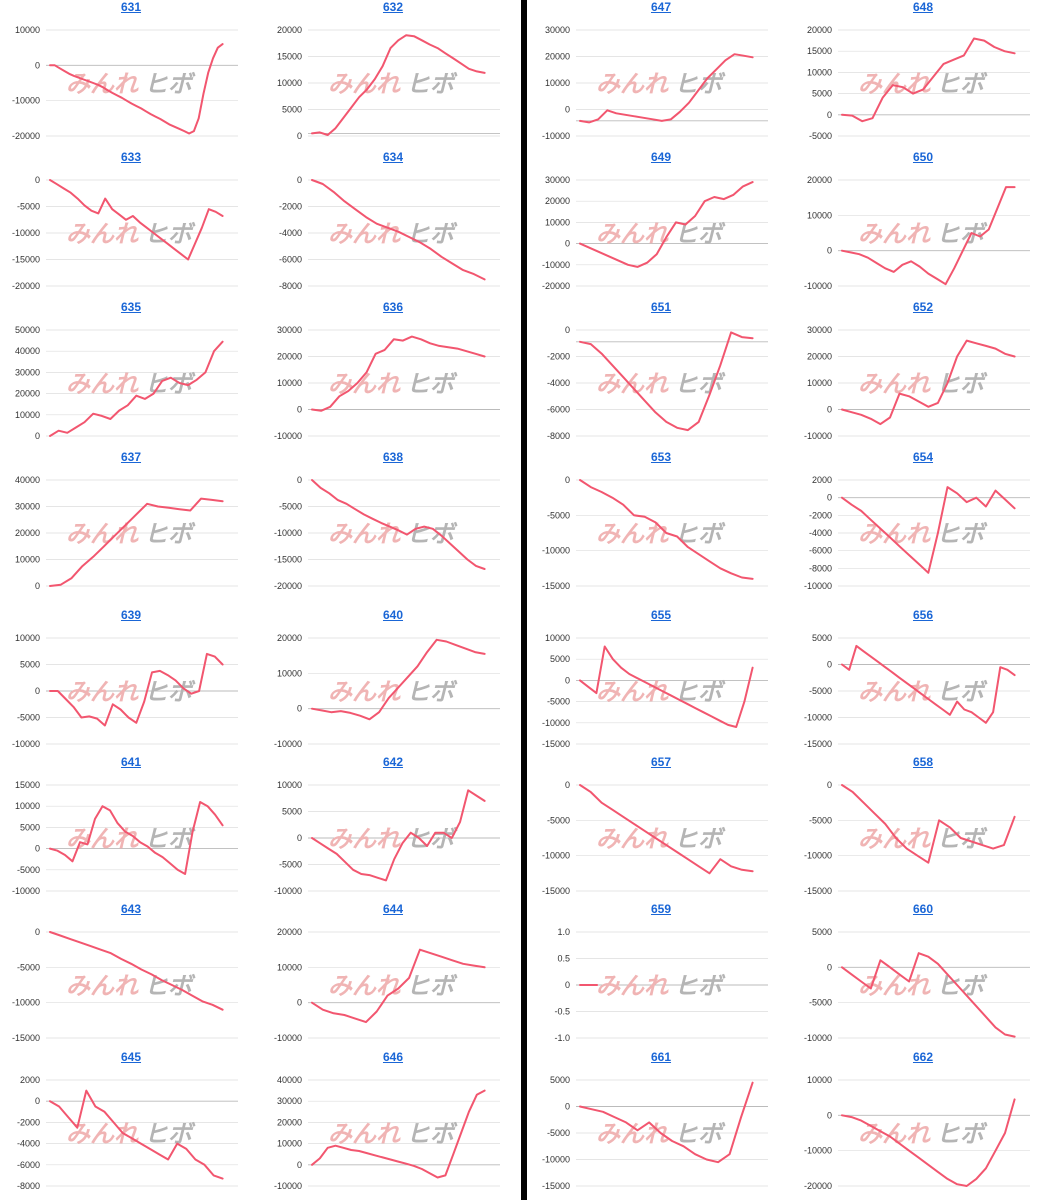  I want to click on chart-title-link: 636, so click(393, 307).